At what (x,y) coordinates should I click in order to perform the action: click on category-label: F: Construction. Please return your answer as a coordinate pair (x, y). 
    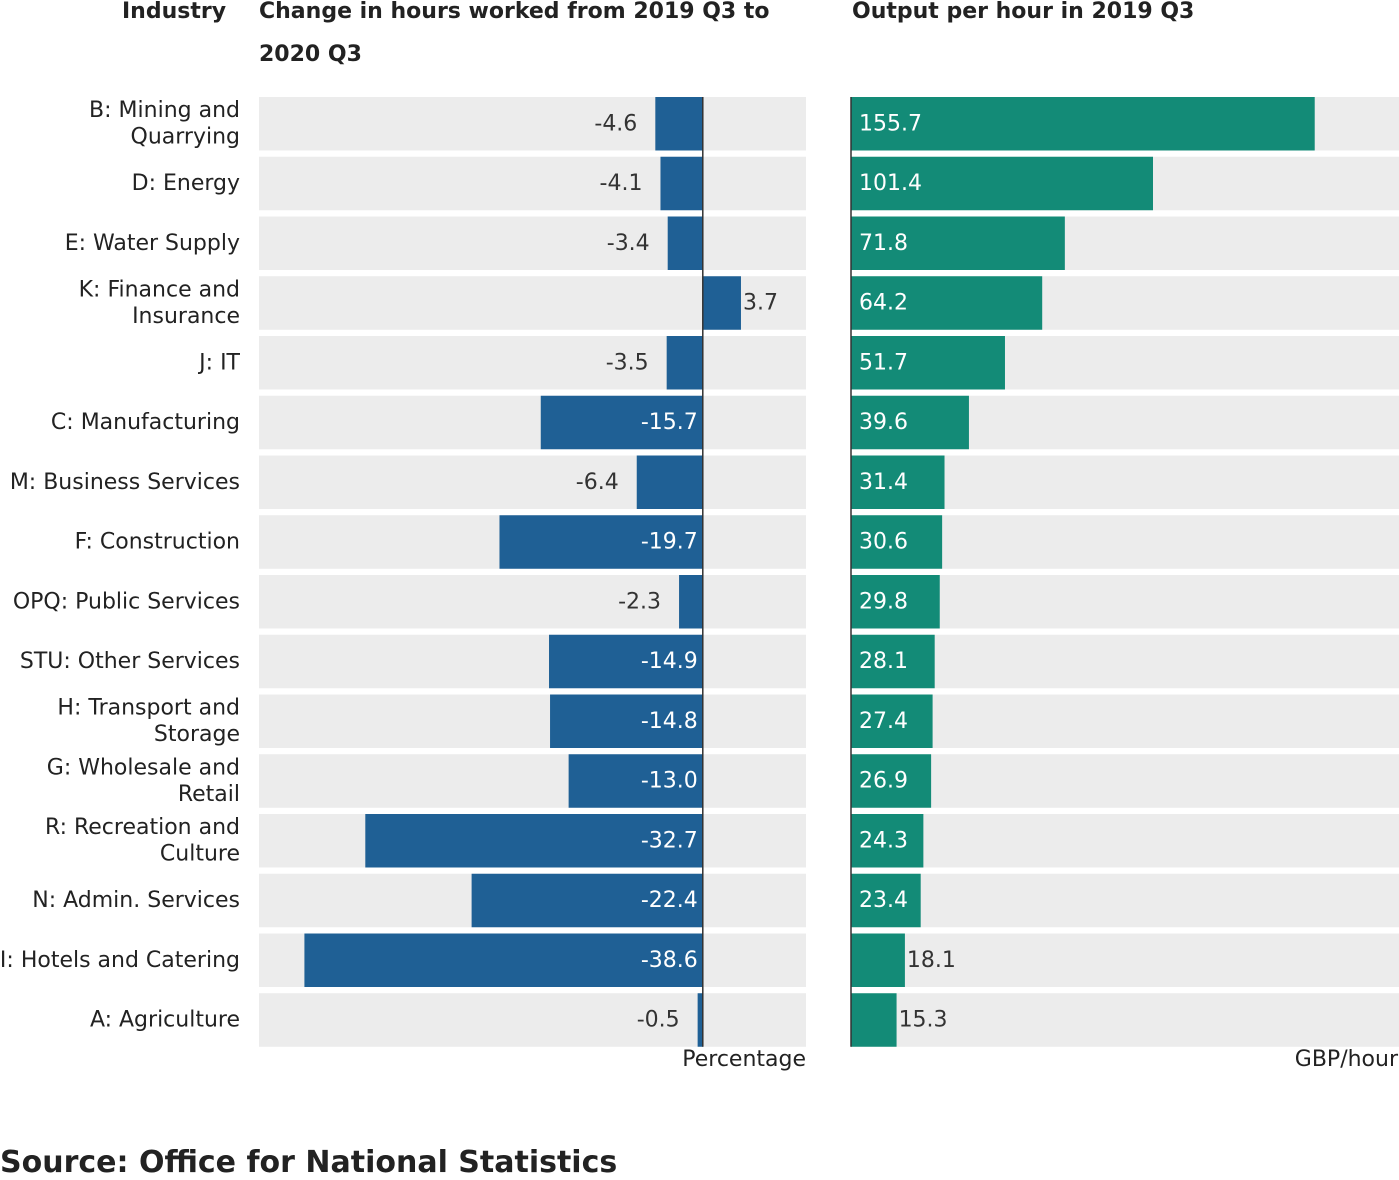
    Looking at the image, I should click on (157, 542).